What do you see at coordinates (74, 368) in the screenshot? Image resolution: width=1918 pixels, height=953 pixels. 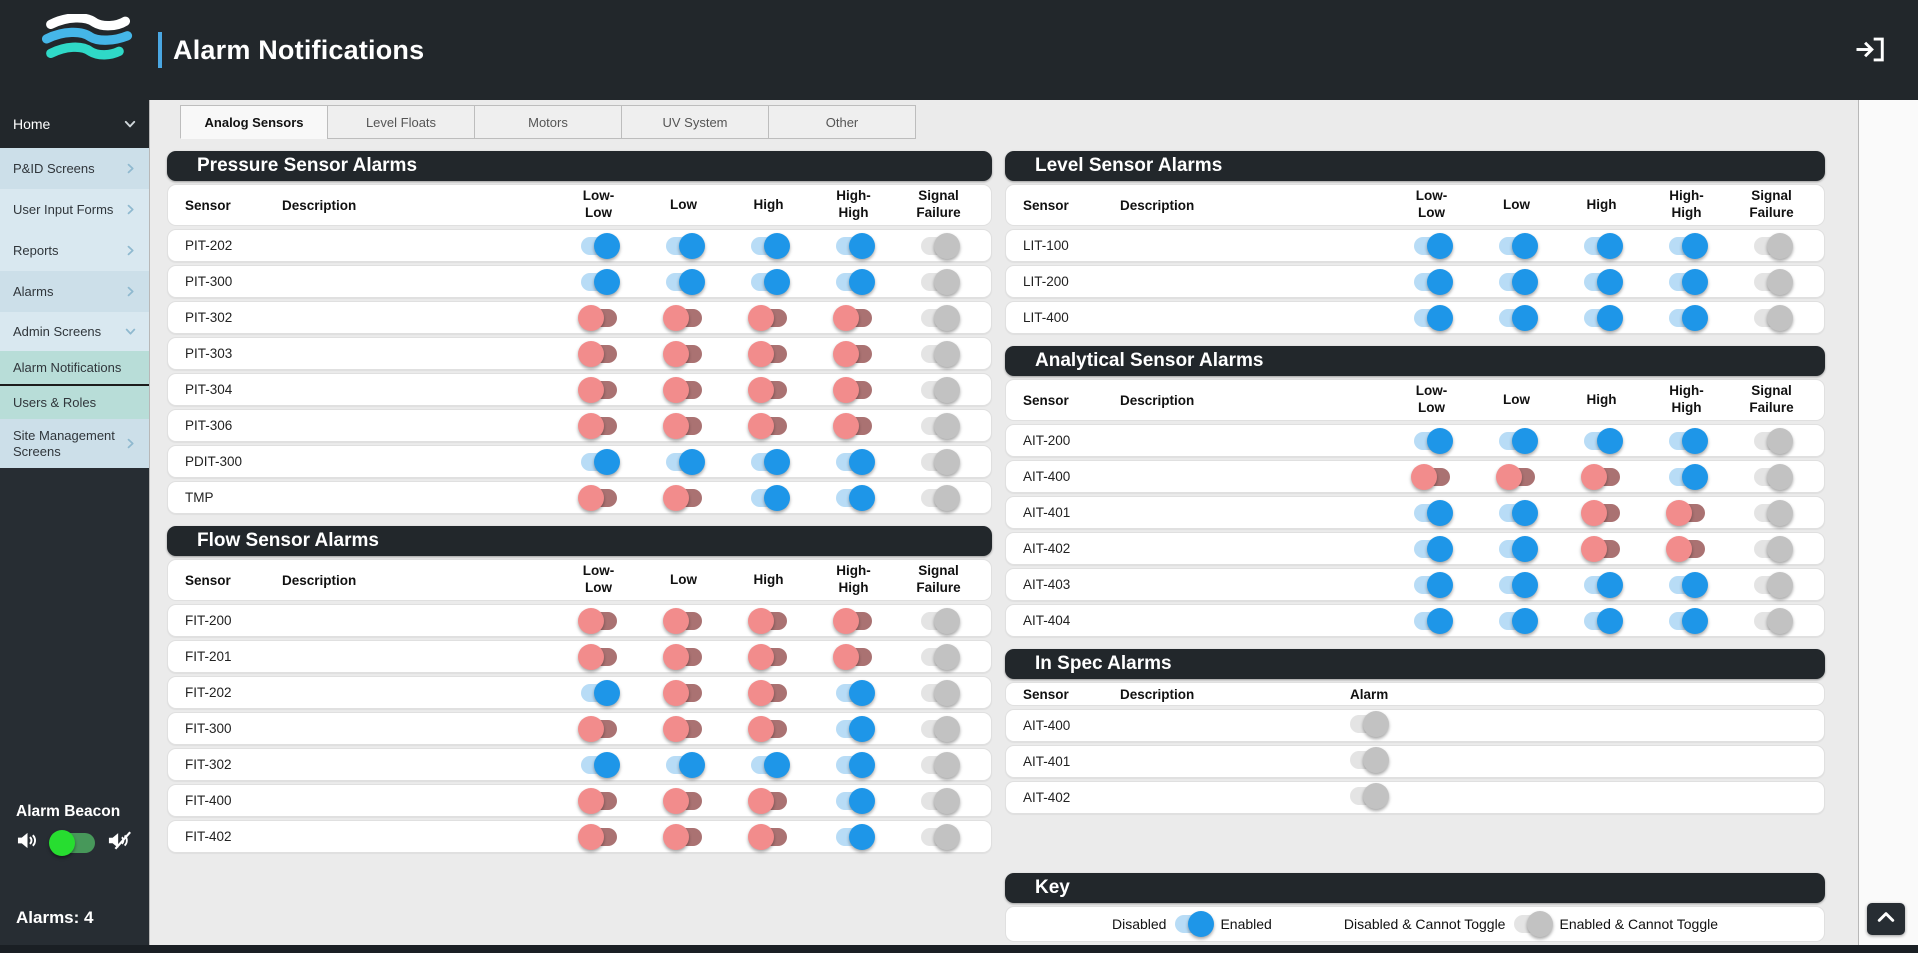 I see `sidebar-item-alarm-notifications: Alarm Notifications` at bounding box center [74, 368].